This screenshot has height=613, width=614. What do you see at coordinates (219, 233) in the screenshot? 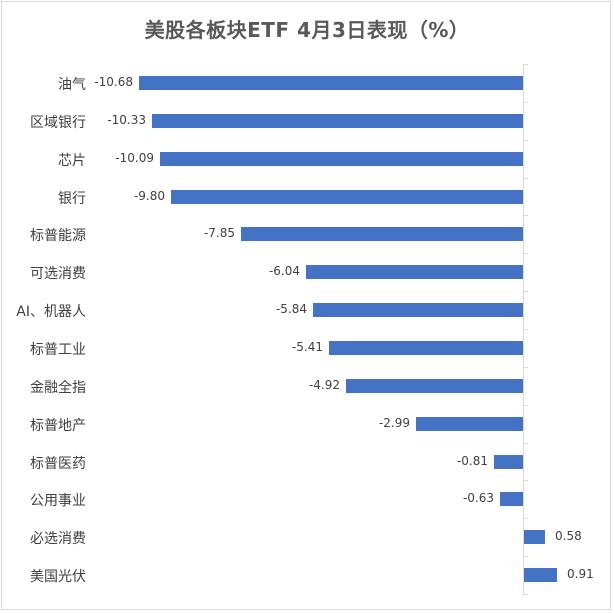
I see `data-label: -7.85` at bounding box center [219, 233].